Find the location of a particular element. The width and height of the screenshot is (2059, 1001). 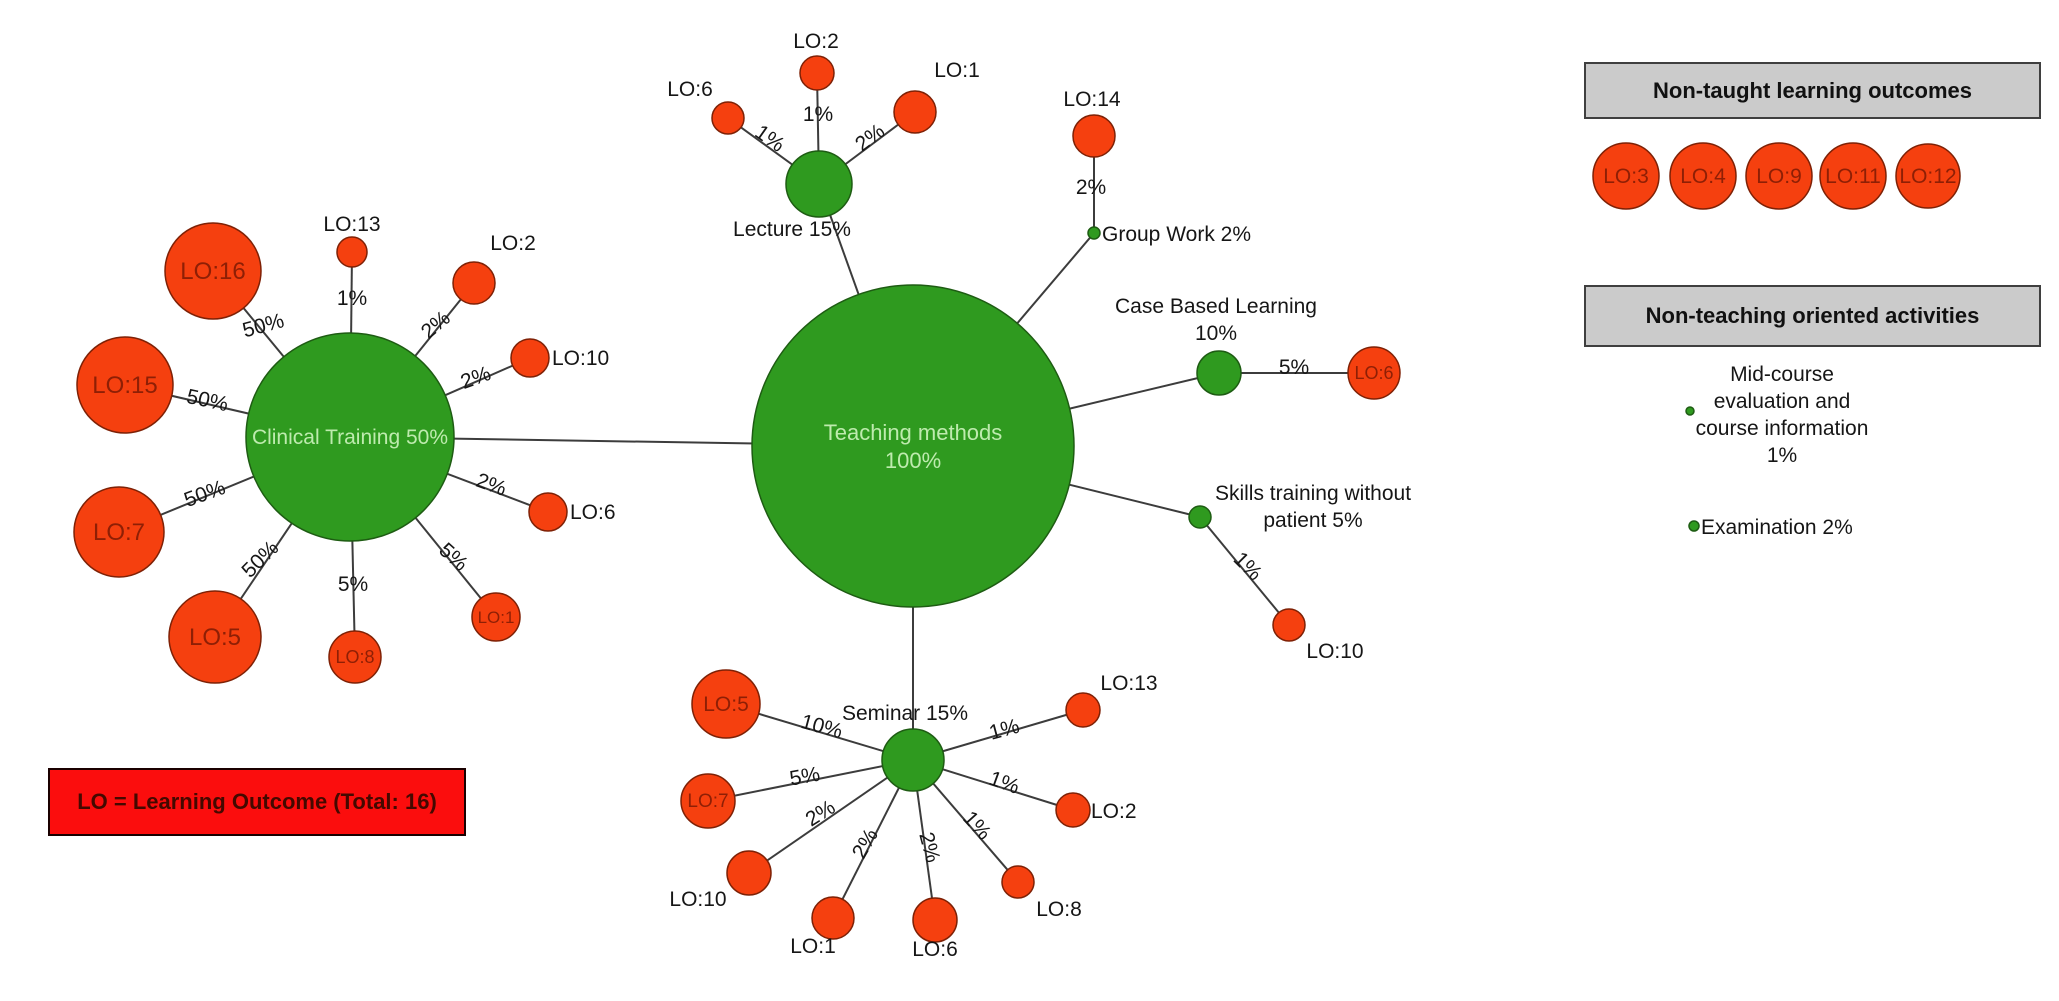

node-c13 is located at coordinates (352, 252).